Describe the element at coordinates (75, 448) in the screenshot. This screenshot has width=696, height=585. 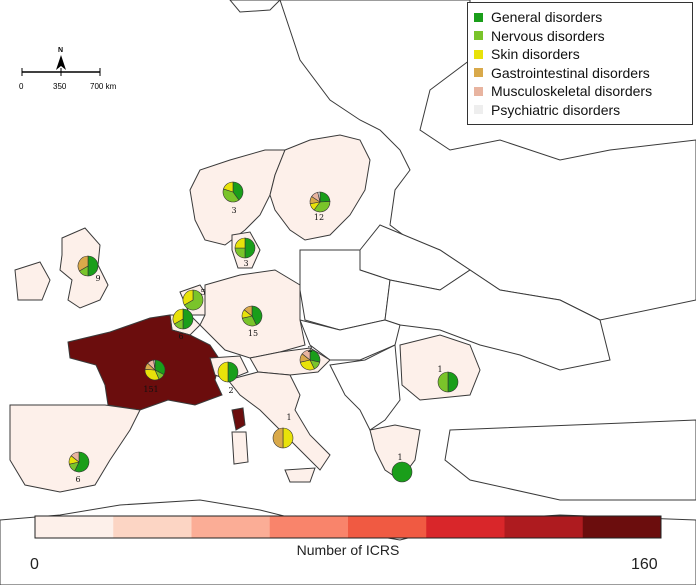
I see `country-spain` at that location.